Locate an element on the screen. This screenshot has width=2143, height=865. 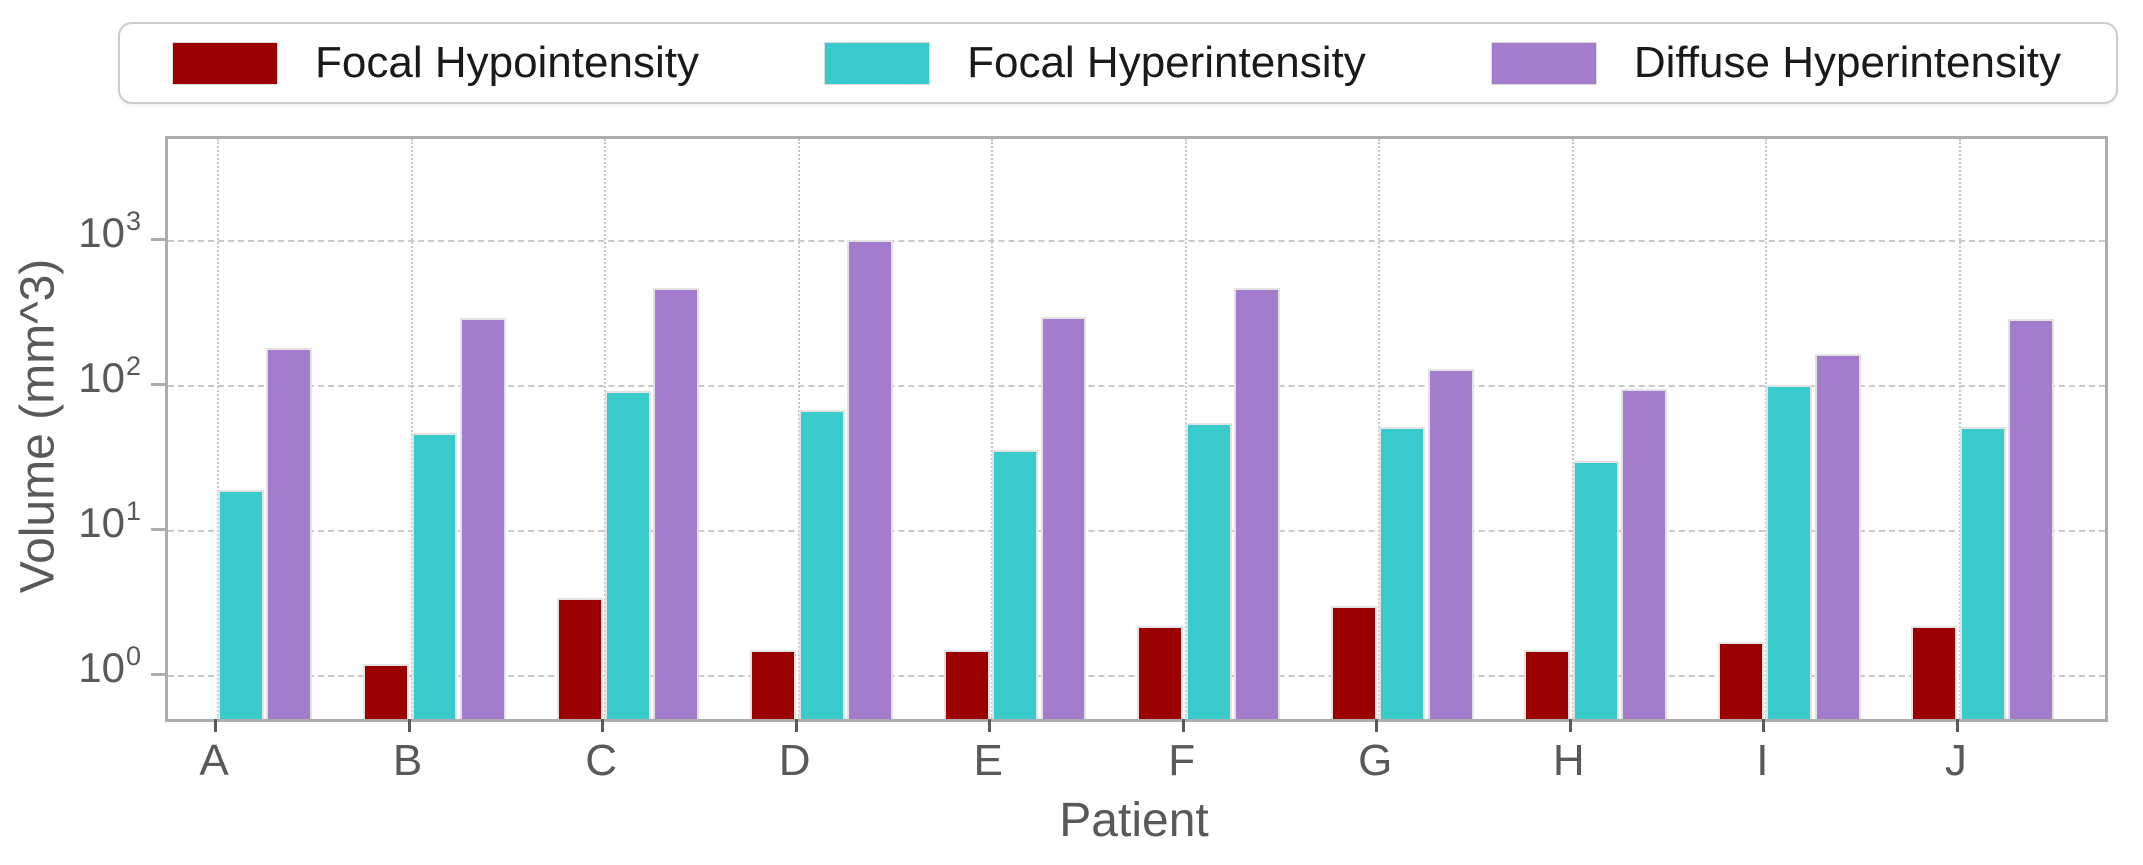
y-tick-label-10e3: 10³ is located at coordinates (109, 231).